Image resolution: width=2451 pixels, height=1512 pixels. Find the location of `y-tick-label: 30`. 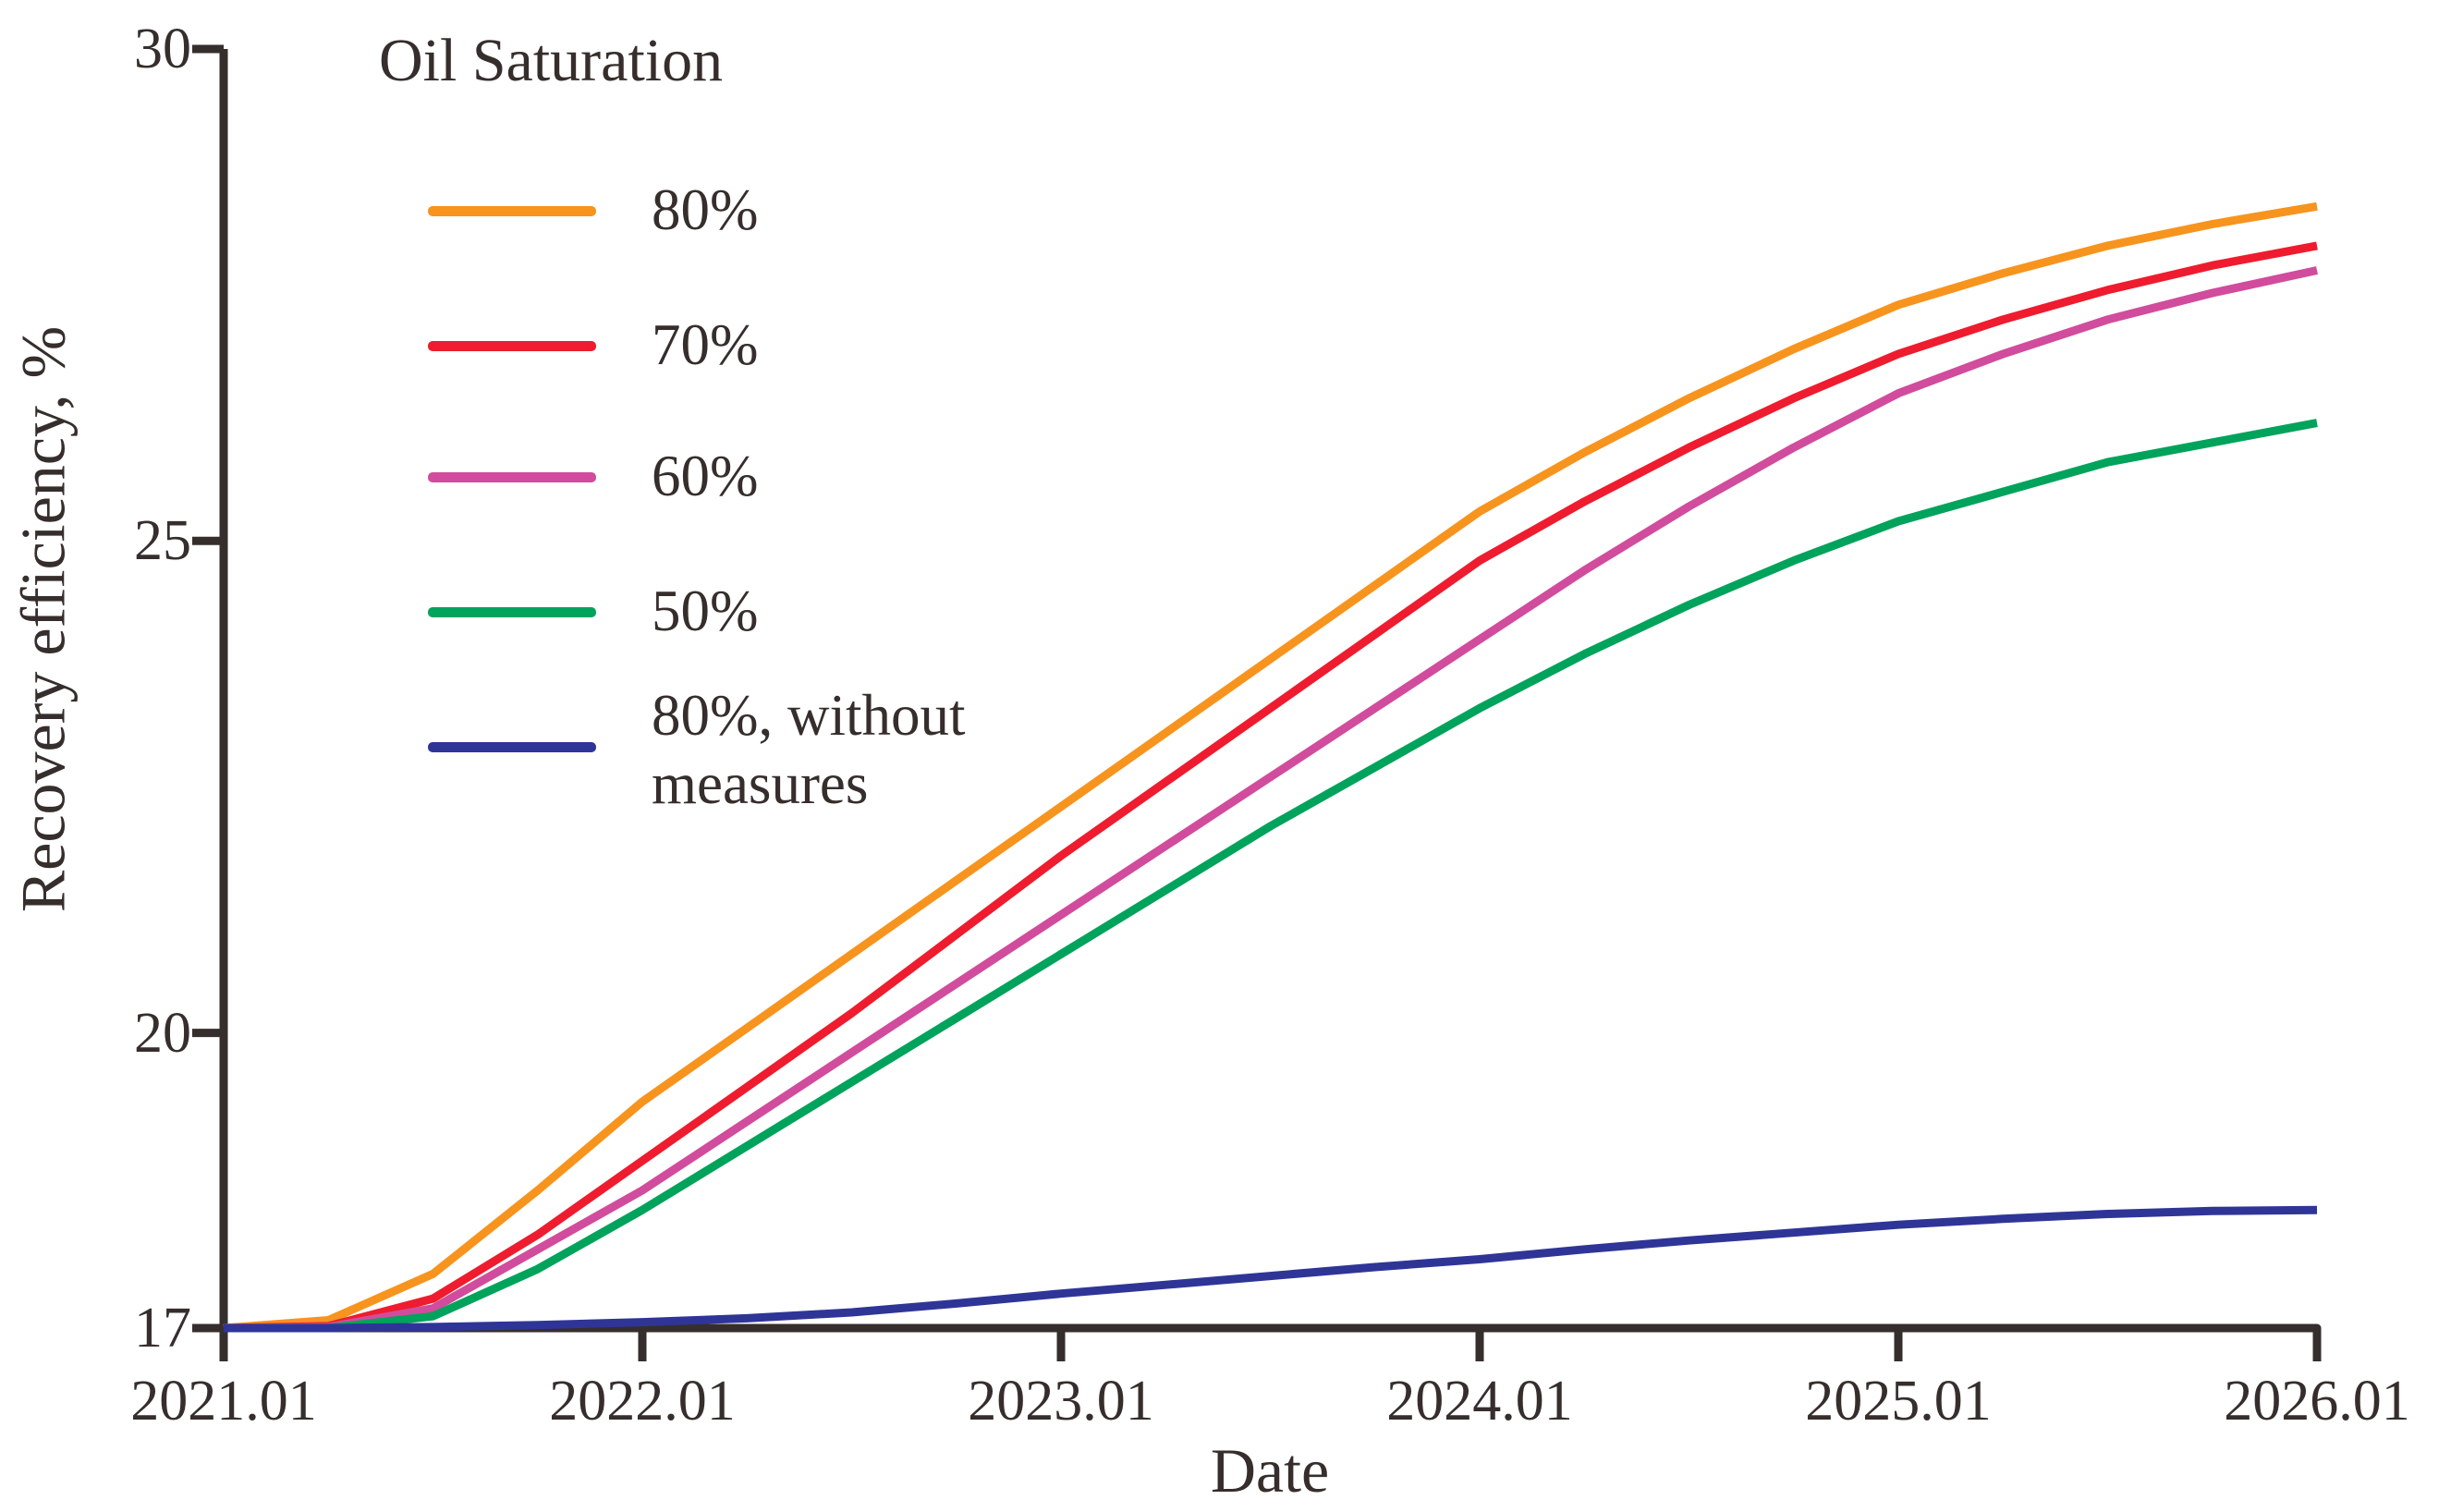

y-tick-label: 30 is located at coordinates (163, 49).